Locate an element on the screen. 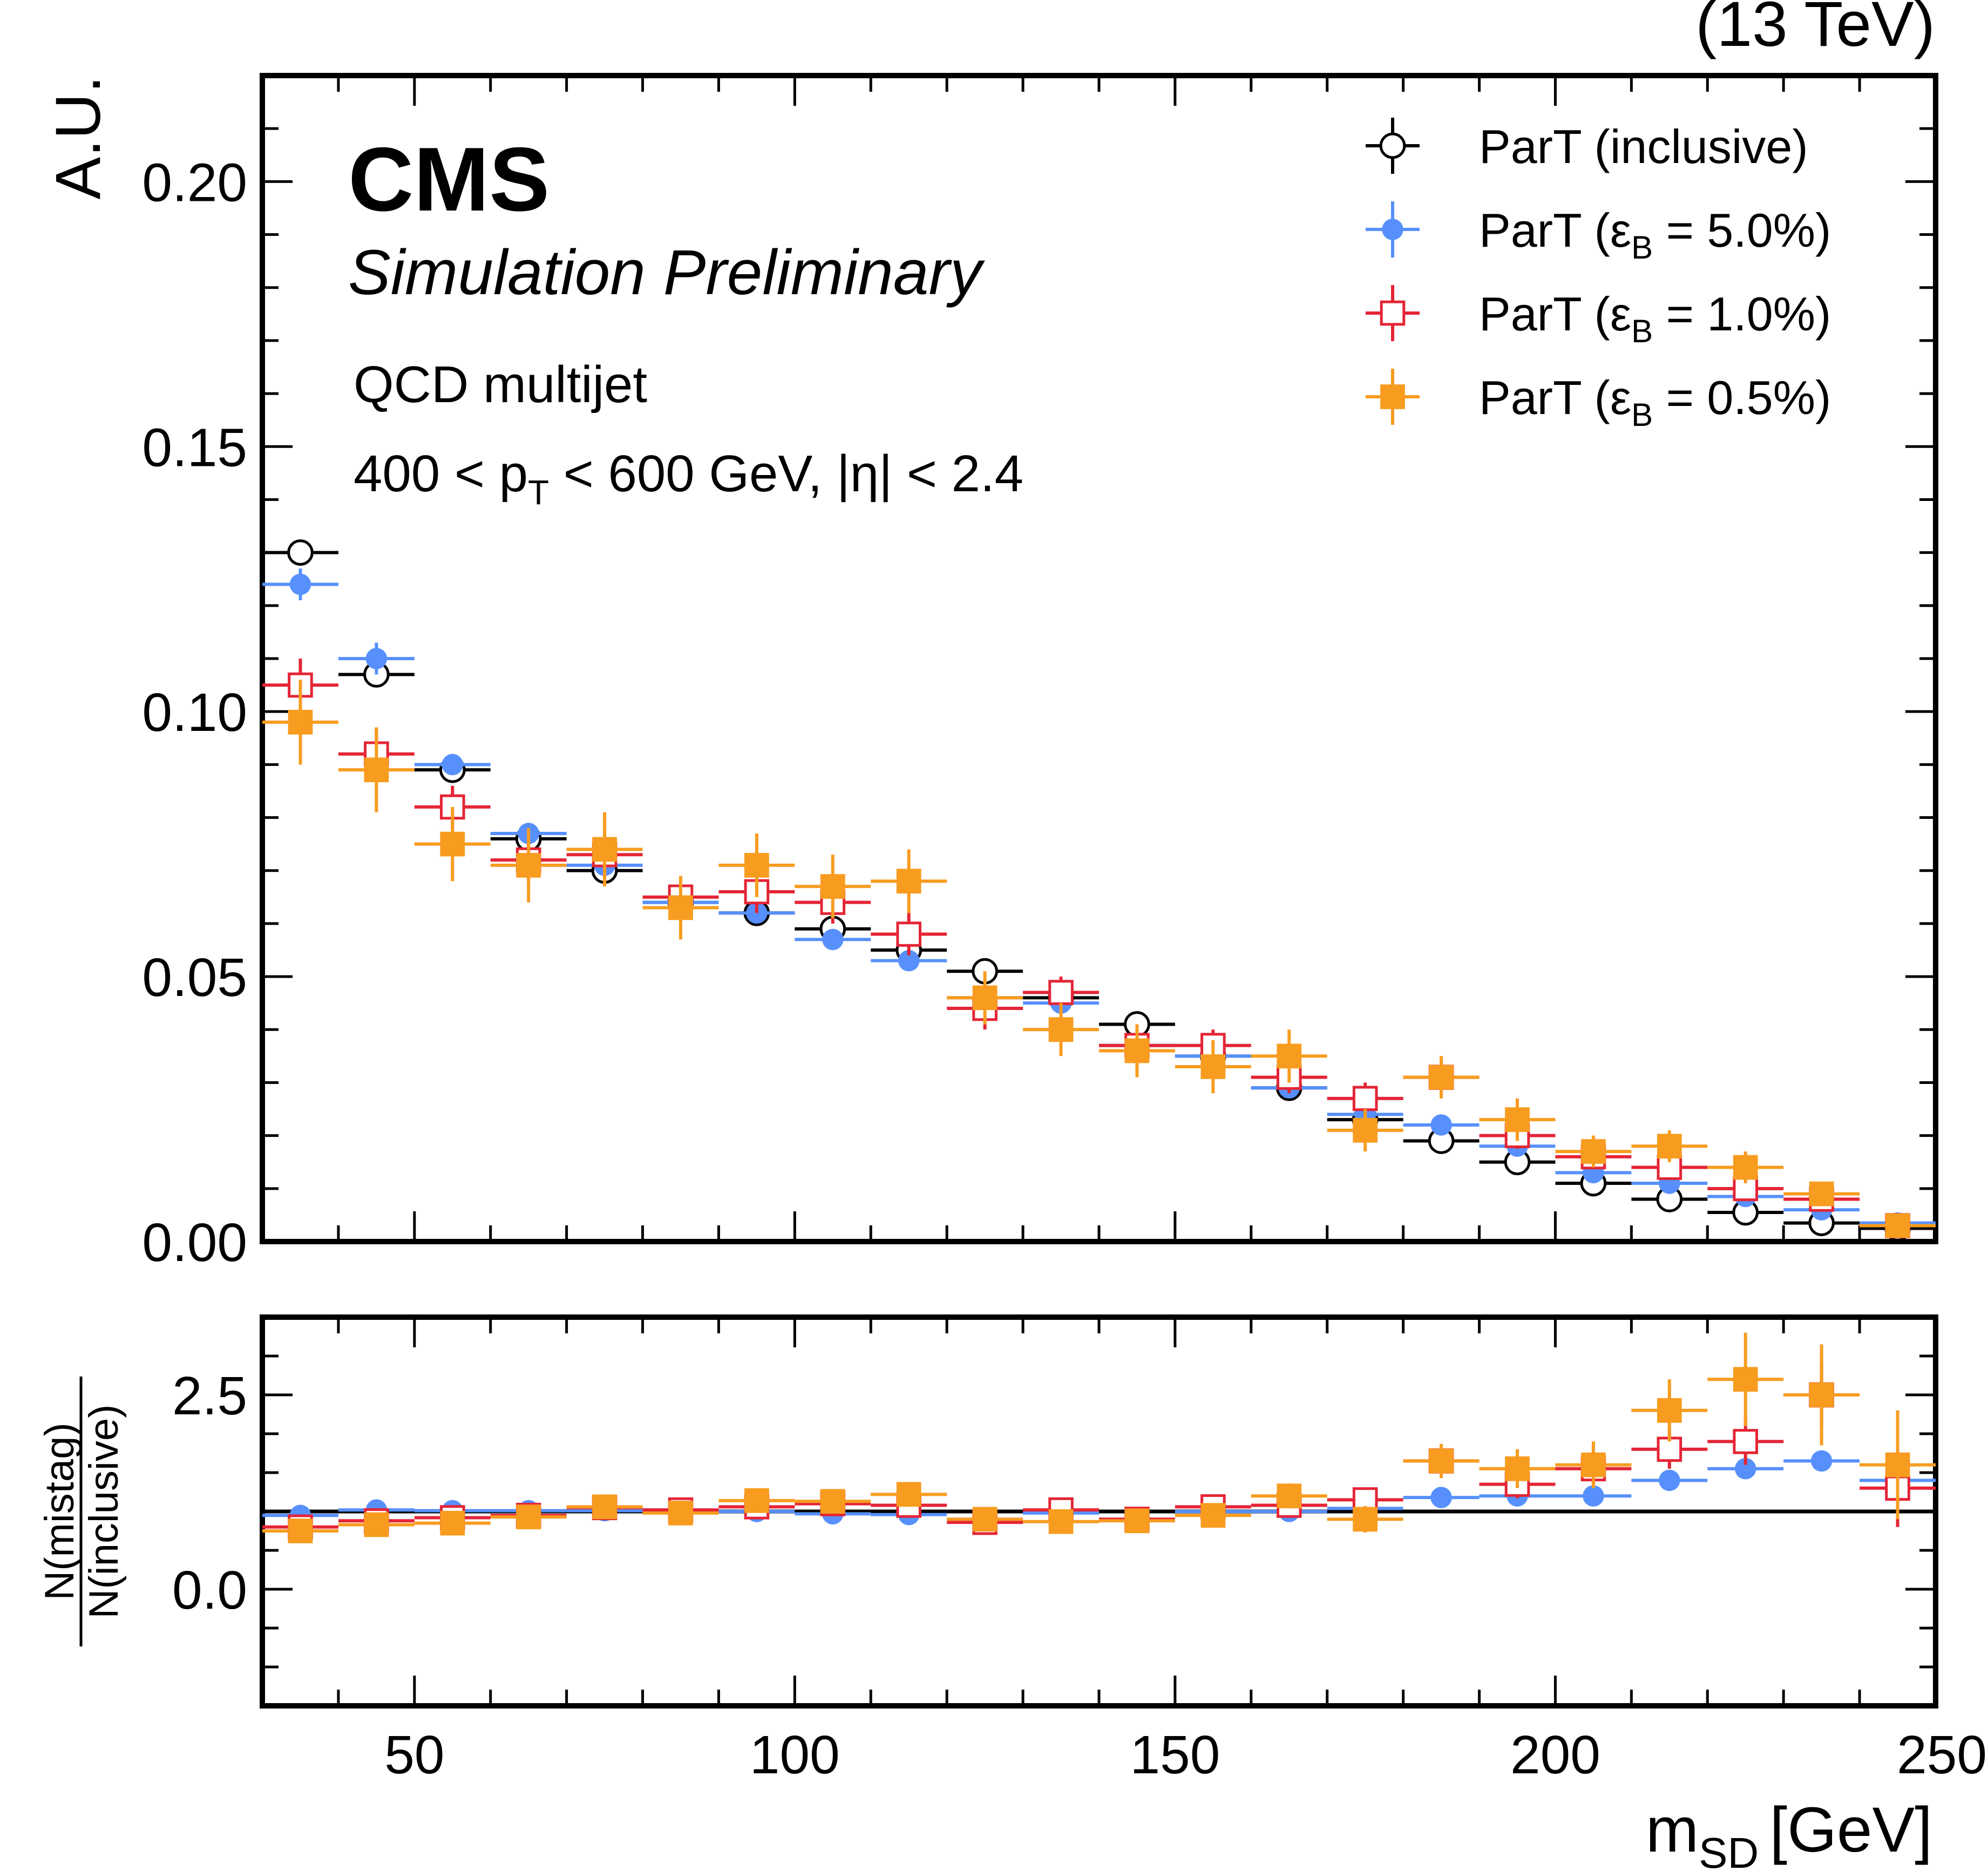  selection-label: 400 < pT < 600 GeV, |η| < 2.4 is located at coordinates (688, 478).